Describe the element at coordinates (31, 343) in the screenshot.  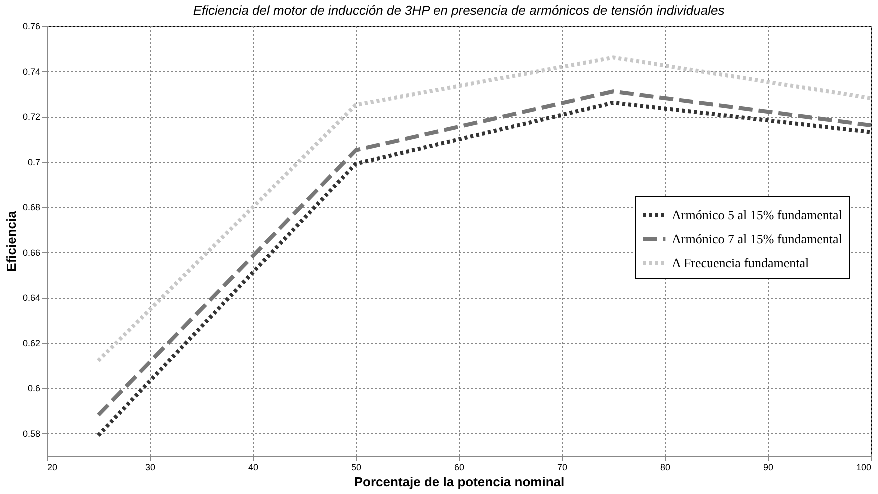
I see `y-tick-label: 0.62` at that location.